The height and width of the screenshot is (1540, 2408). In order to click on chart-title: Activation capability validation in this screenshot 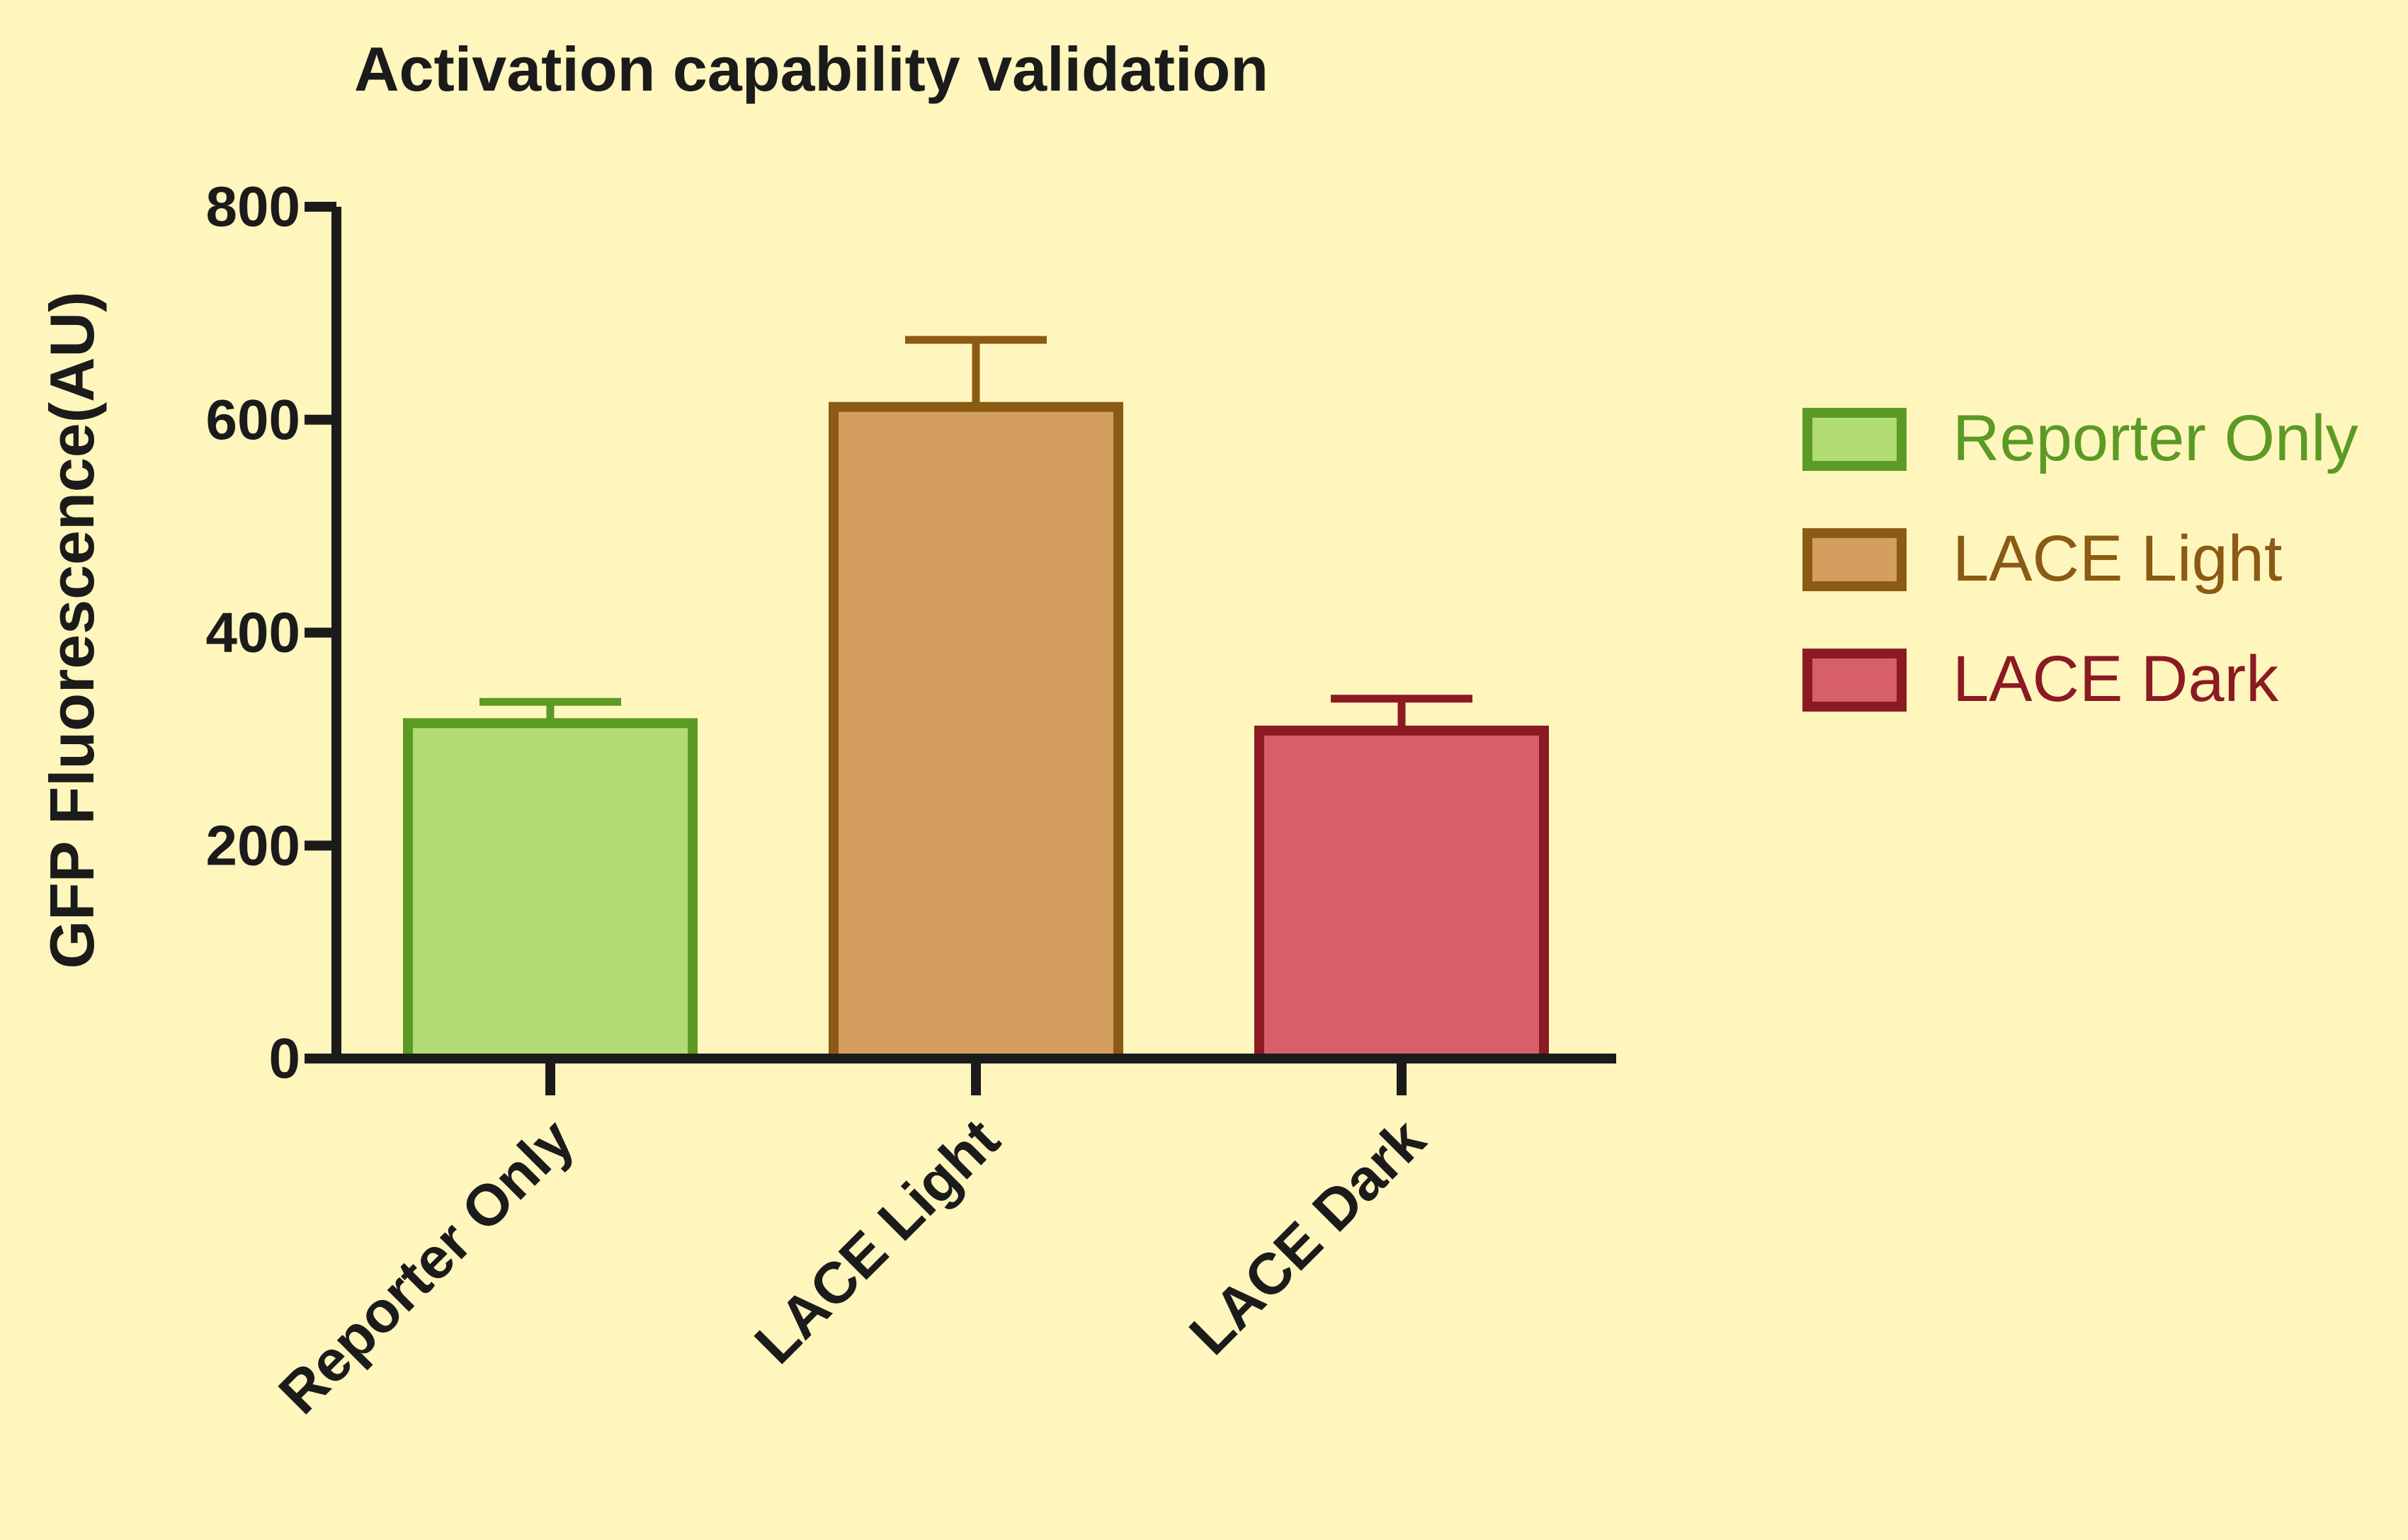, I will do `click(811, 69)`.